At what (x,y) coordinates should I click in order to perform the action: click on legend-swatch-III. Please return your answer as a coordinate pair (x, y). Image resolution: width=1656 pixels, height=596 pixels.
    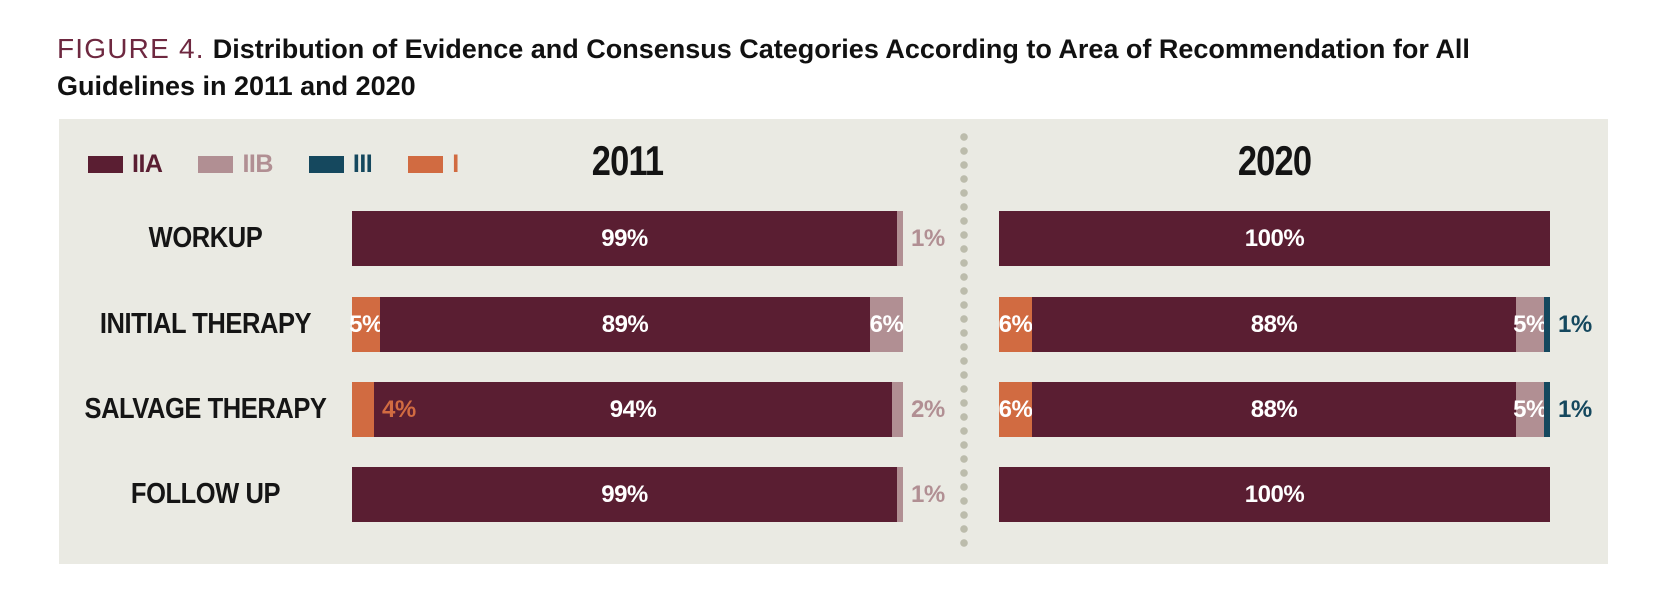
    Looking at the image, I should click on (326, 164).